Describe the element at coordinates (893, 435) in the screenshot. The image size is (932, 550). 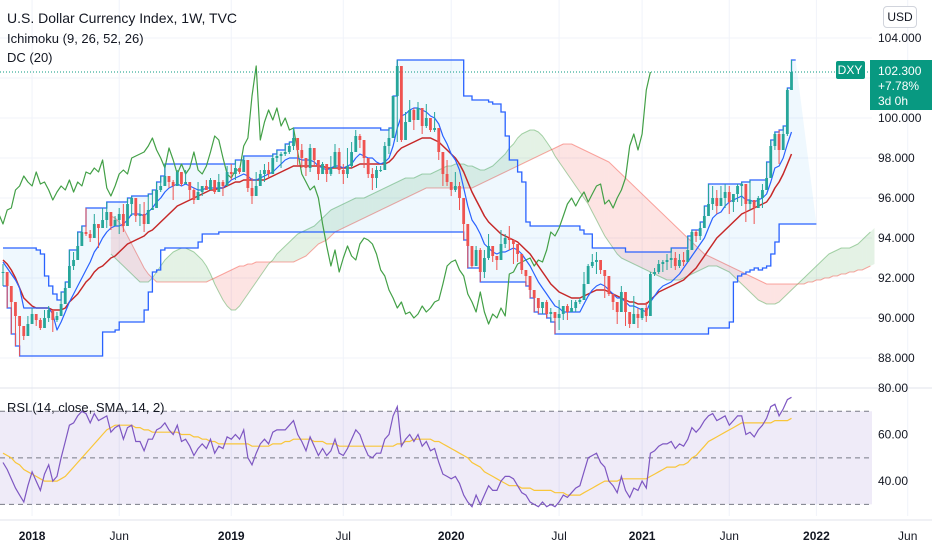
I see `rsi-tick-label: 60.00` at that location.